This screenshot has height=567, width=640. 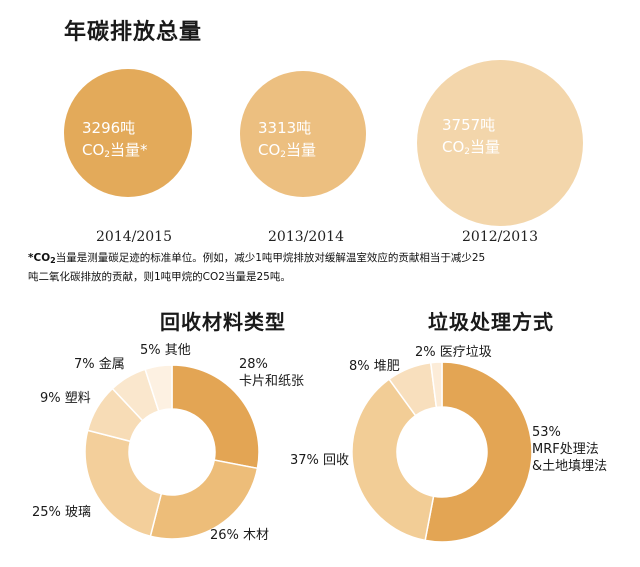 I want to click on recycling-name-other: 其他, so click(x=177, y=350).